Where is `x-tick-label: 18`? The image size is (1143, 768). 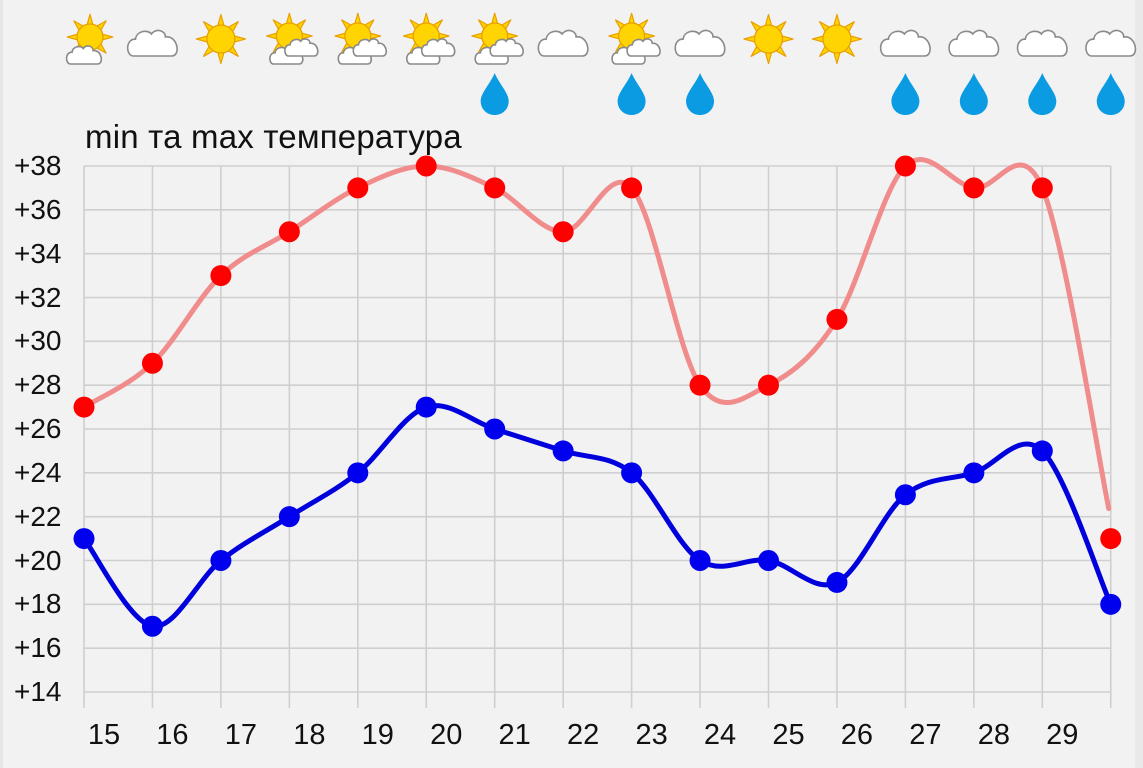 x-tick-label: 18 is located at coordinates (309, 735).